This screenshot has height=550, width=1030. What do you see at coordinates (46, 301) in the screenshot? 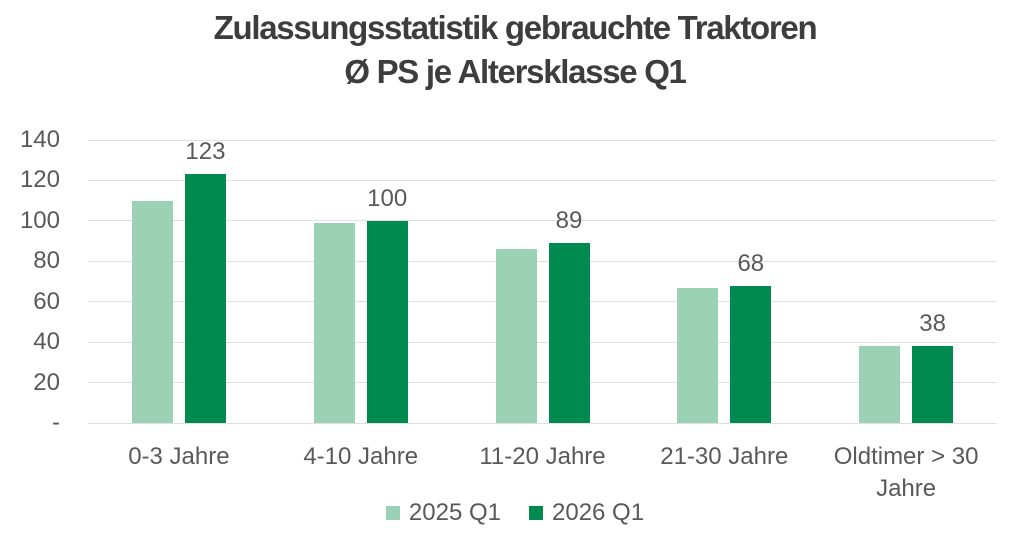
I see `y-tick-label: 60` at bounding box center [46, 301].